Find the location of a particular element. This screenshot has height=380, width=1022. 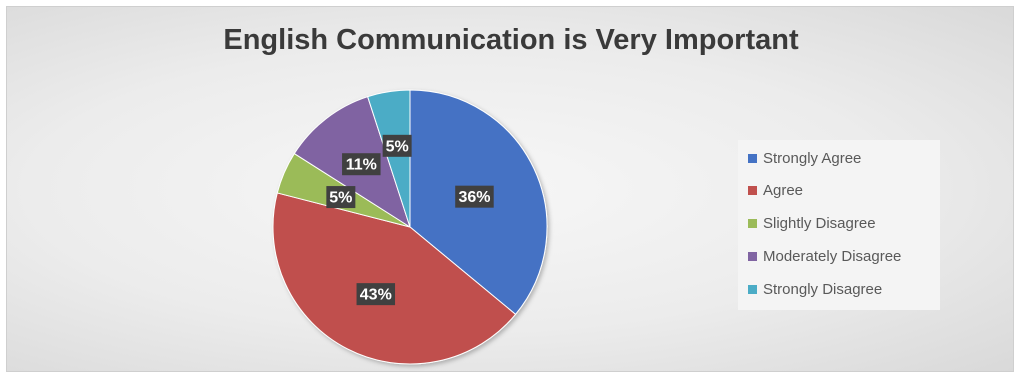

data-label-text: 43% is located at coordinates (376, 295).